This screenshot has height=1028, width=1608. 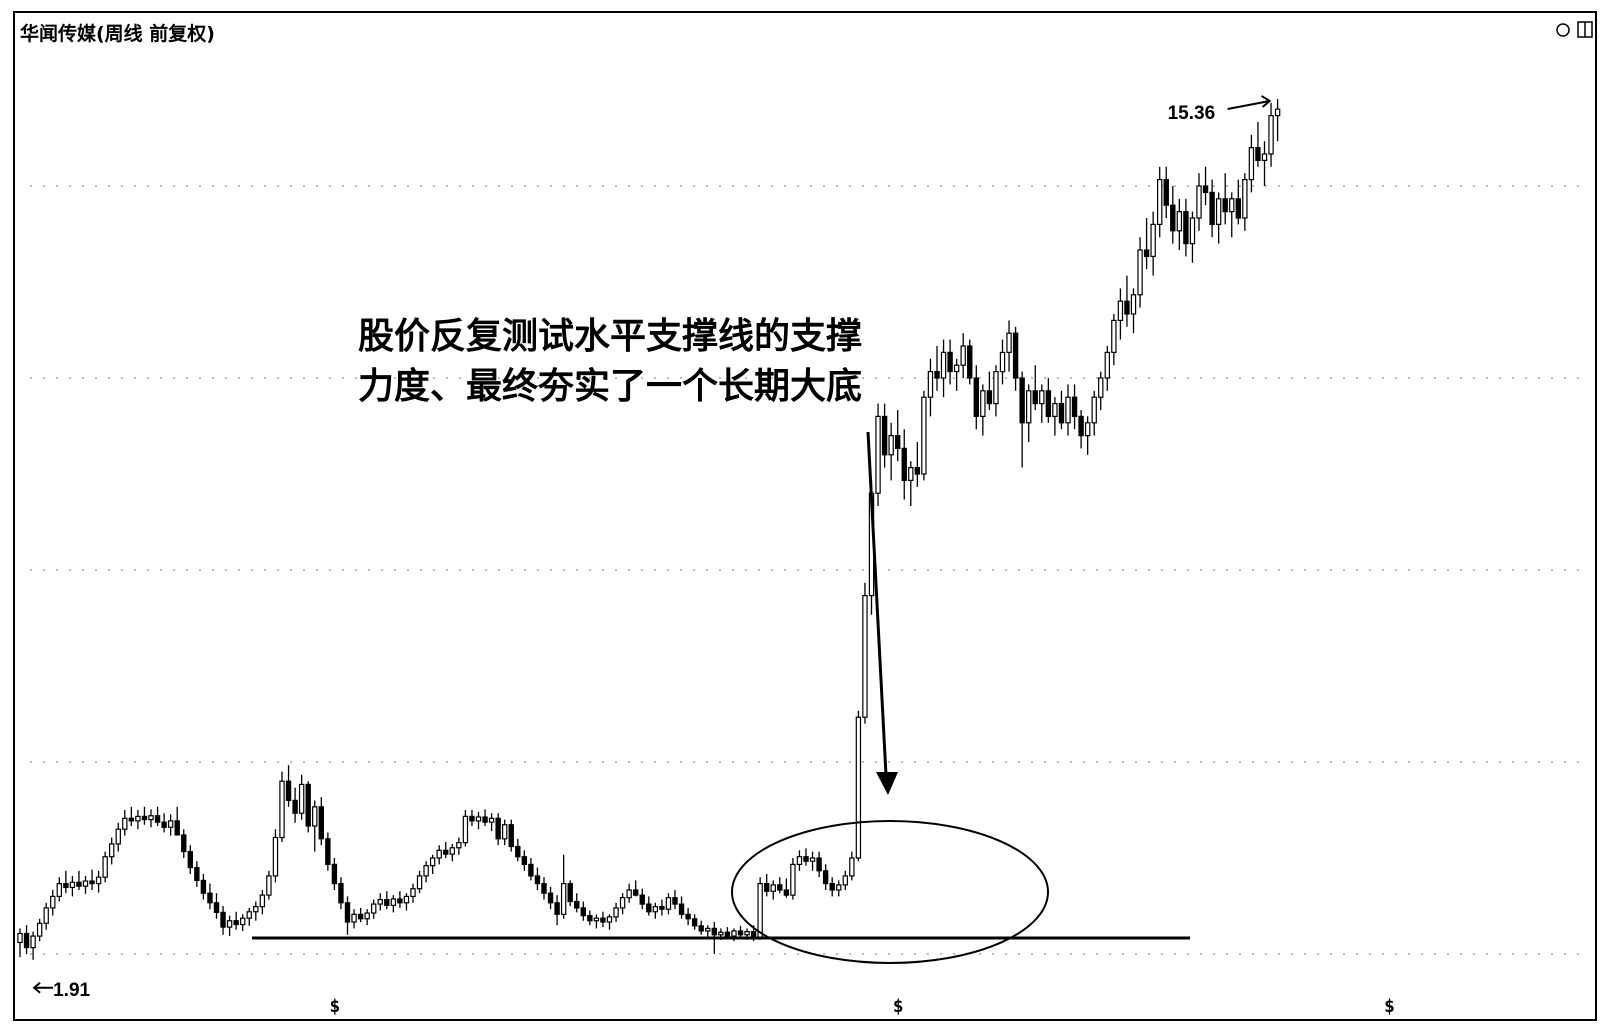 I want to click on annotation-line-1: 股价反复测试水平支撑线的支撑, so click(x=610, y=336).